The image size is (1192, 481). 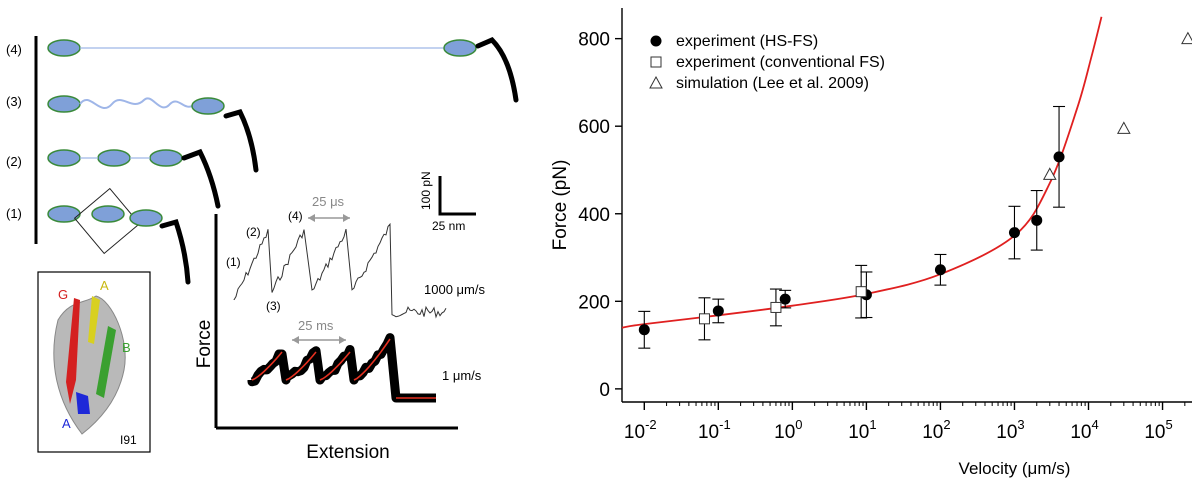 I want to click on speed-label-slow: 1 μm/s, so click(x=462, y=375).